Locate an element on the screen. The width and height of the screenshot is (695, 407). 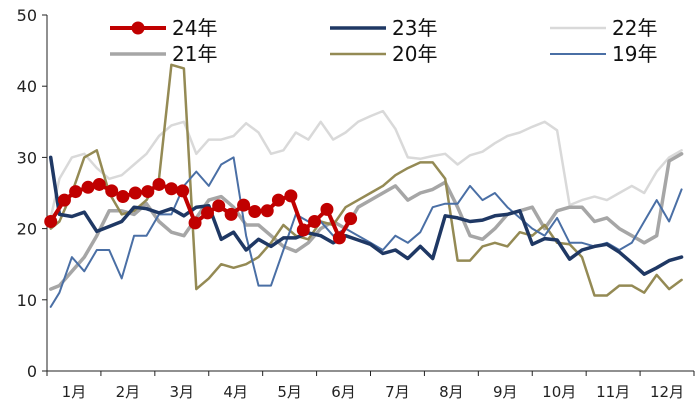
x-tick-label: 6月 is located at coordinates (343, 392).